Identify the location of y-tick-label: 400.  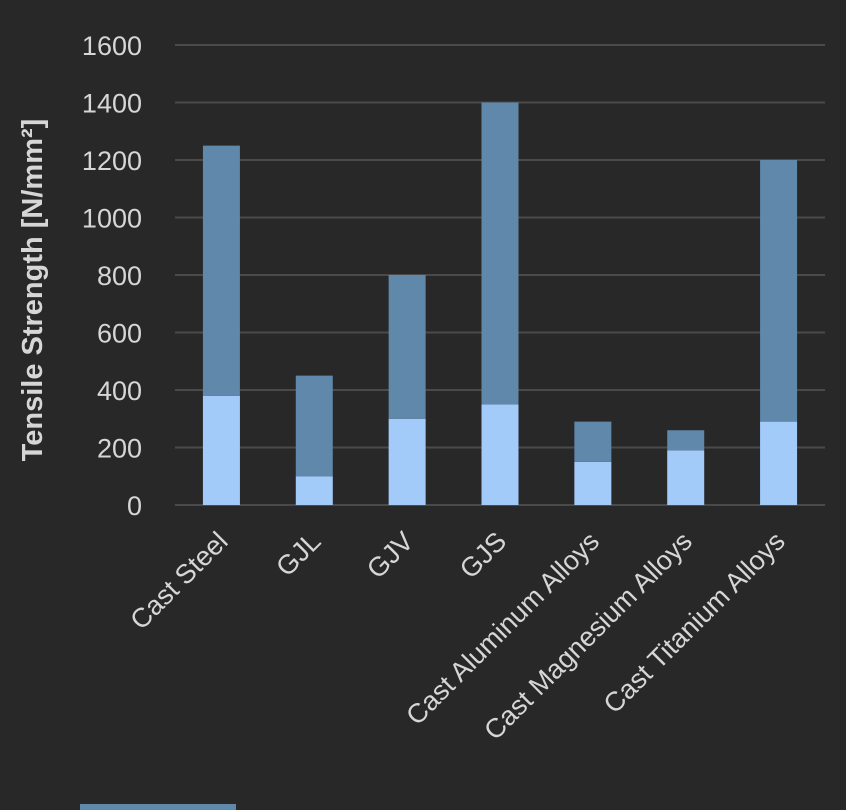
(119, 391).